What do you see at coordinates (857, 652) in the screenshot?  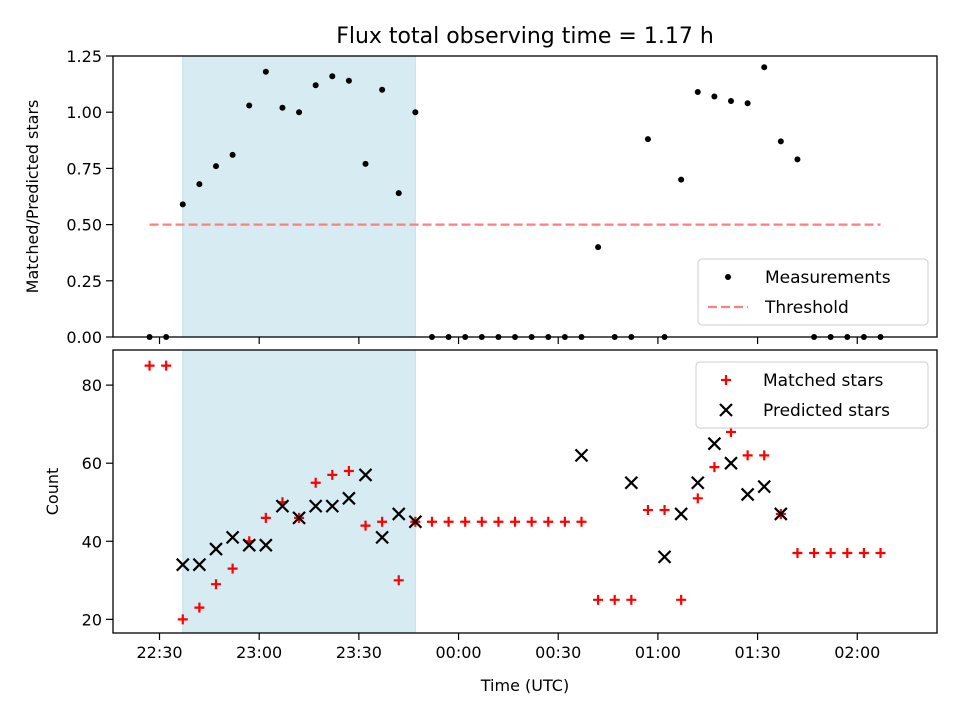 I see `x-tick-label: 02:00` at bounding box center [857, 652].